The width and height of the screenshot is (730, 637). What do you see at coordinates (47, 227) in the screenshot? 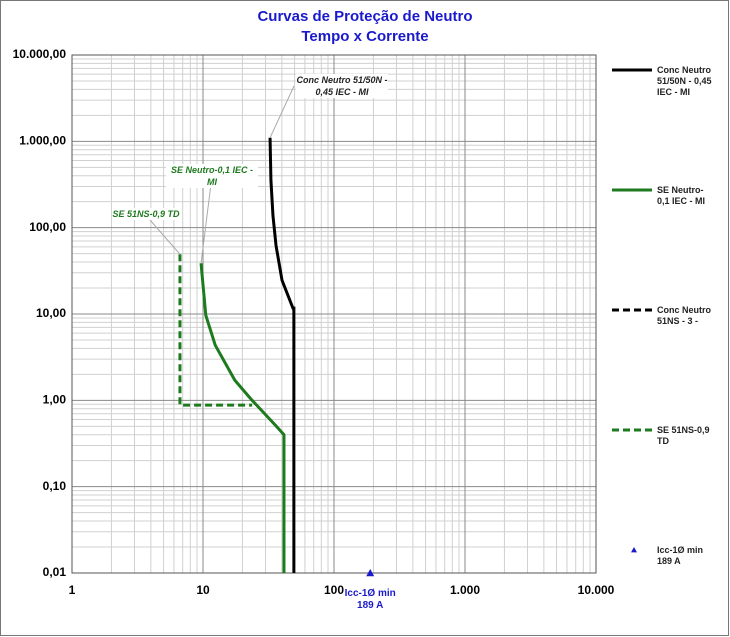
I see `y-tick-label: 100,00` at bounding box center [47, 227].